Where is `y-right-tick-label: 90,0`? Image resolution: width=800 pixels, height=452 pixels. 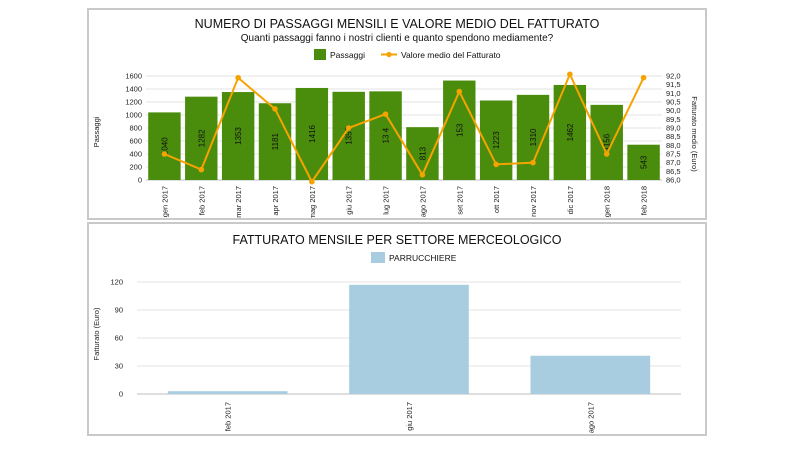
y-right-tick-label: 90,0 is located at coordinates (673, 110).